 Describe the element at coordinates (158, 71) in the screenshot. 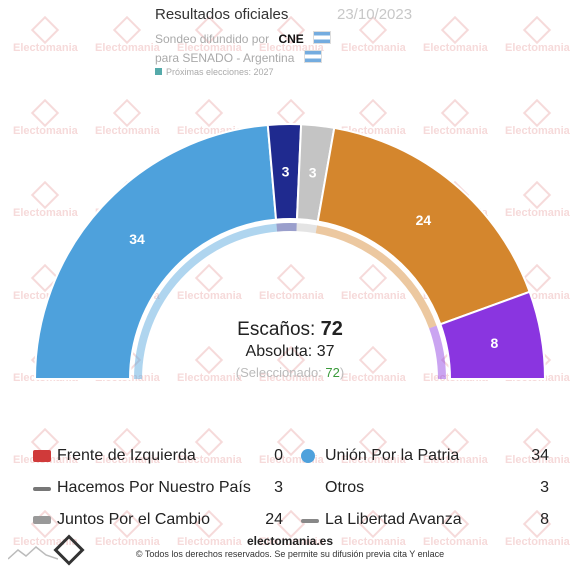

I see `ballot-box-icon` at that location.